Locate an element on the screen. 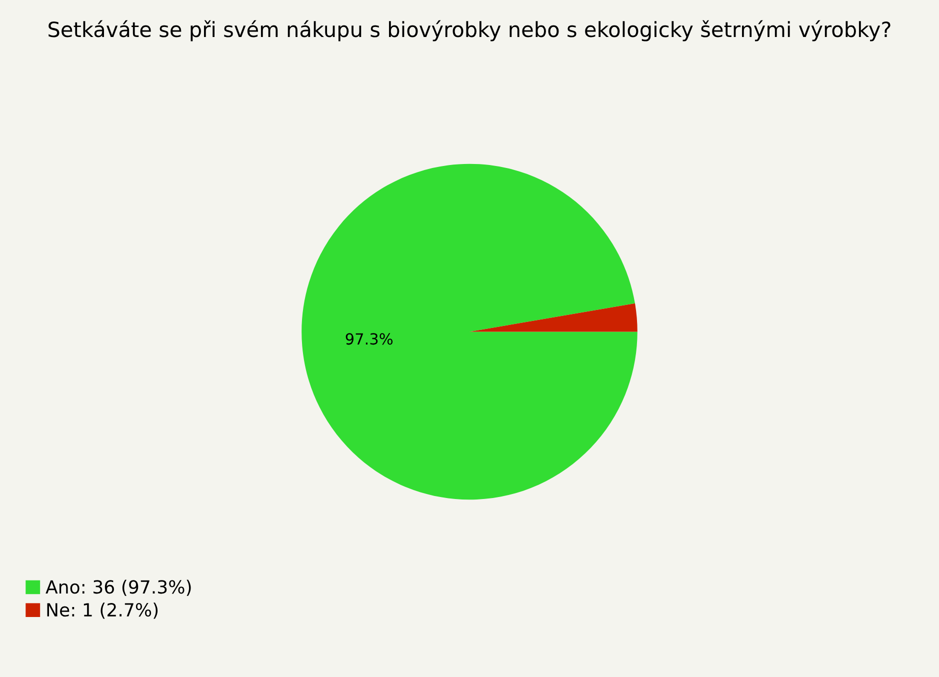 The width and height of the screenshot is (939, 677). legend-label: Ano: 36 (97.3%) is located at coordinates (118, 588).